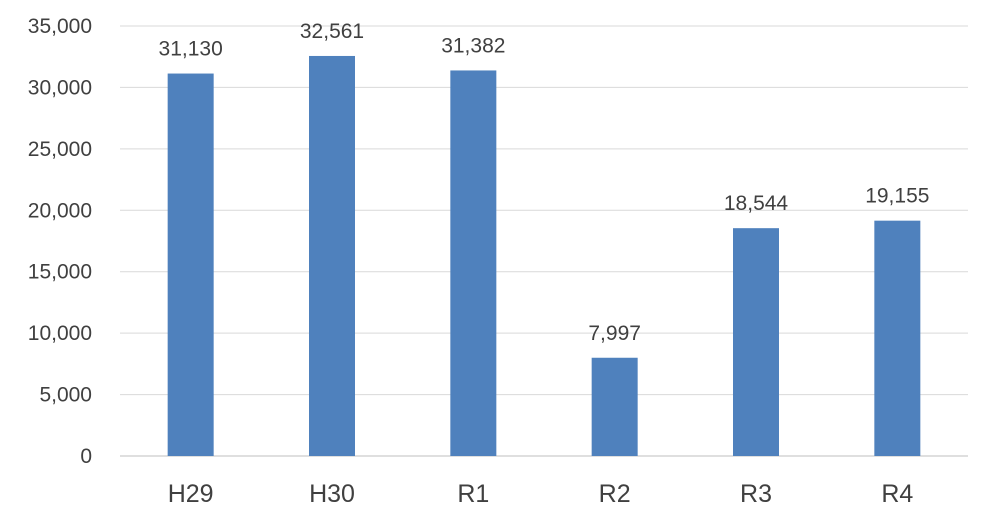 The width and height of the screenshot is (994, 517). I want to click on y-tick-label: 25,000, so click(60, 149).